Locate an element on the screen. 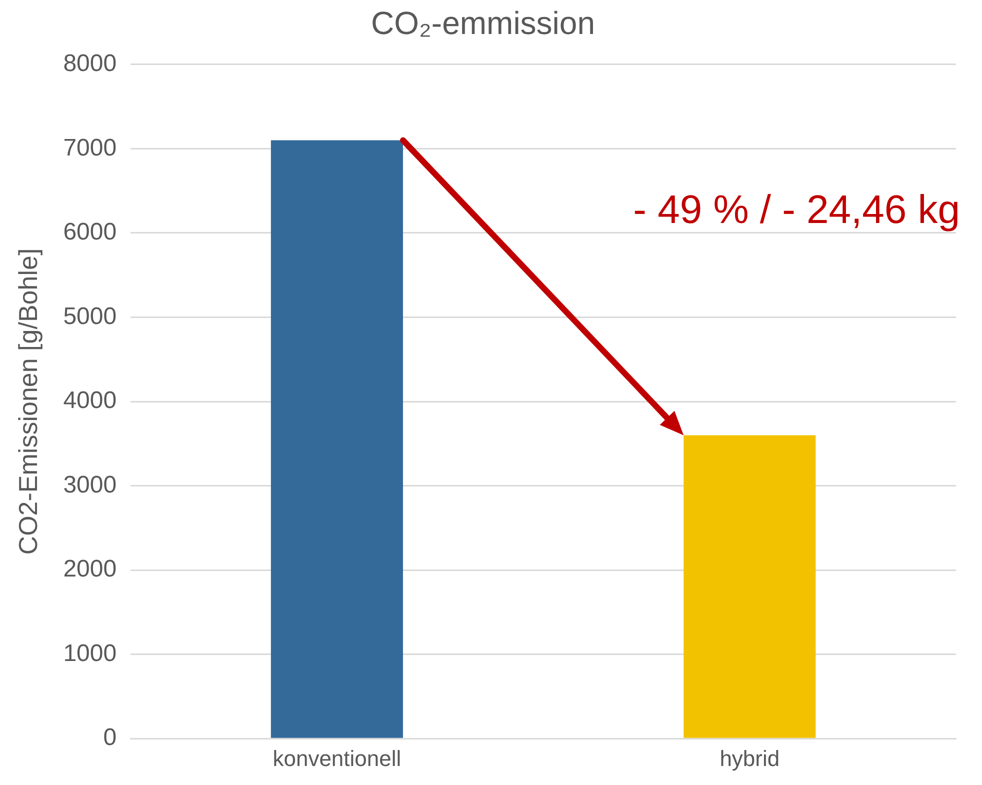 Image resolution: width=982 pixels, height=785 pixels. y-tick-label: 8000 is located at coordinates (90, 64).